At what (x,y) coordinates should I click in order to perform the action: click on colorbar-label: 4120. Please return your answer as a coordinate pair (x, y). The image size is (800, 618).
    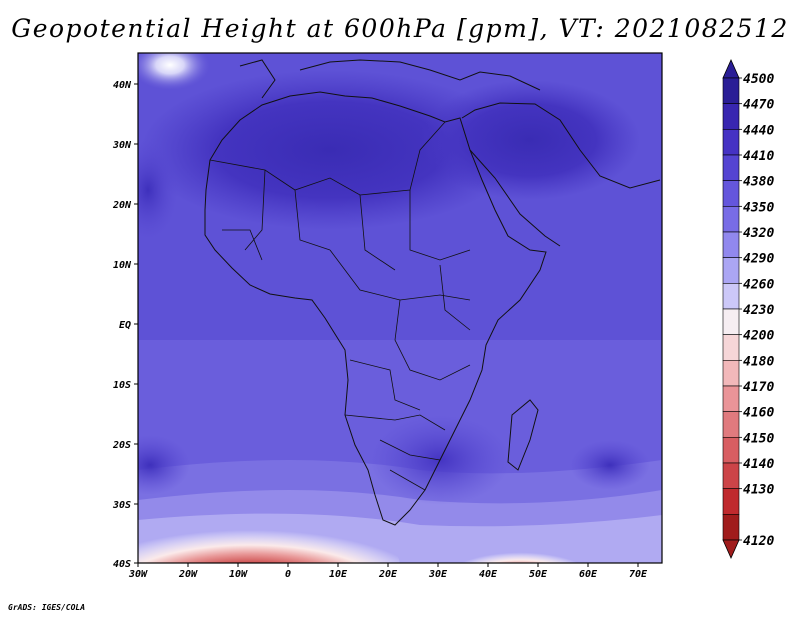
    Looking at the image, I should click on (758, 541).